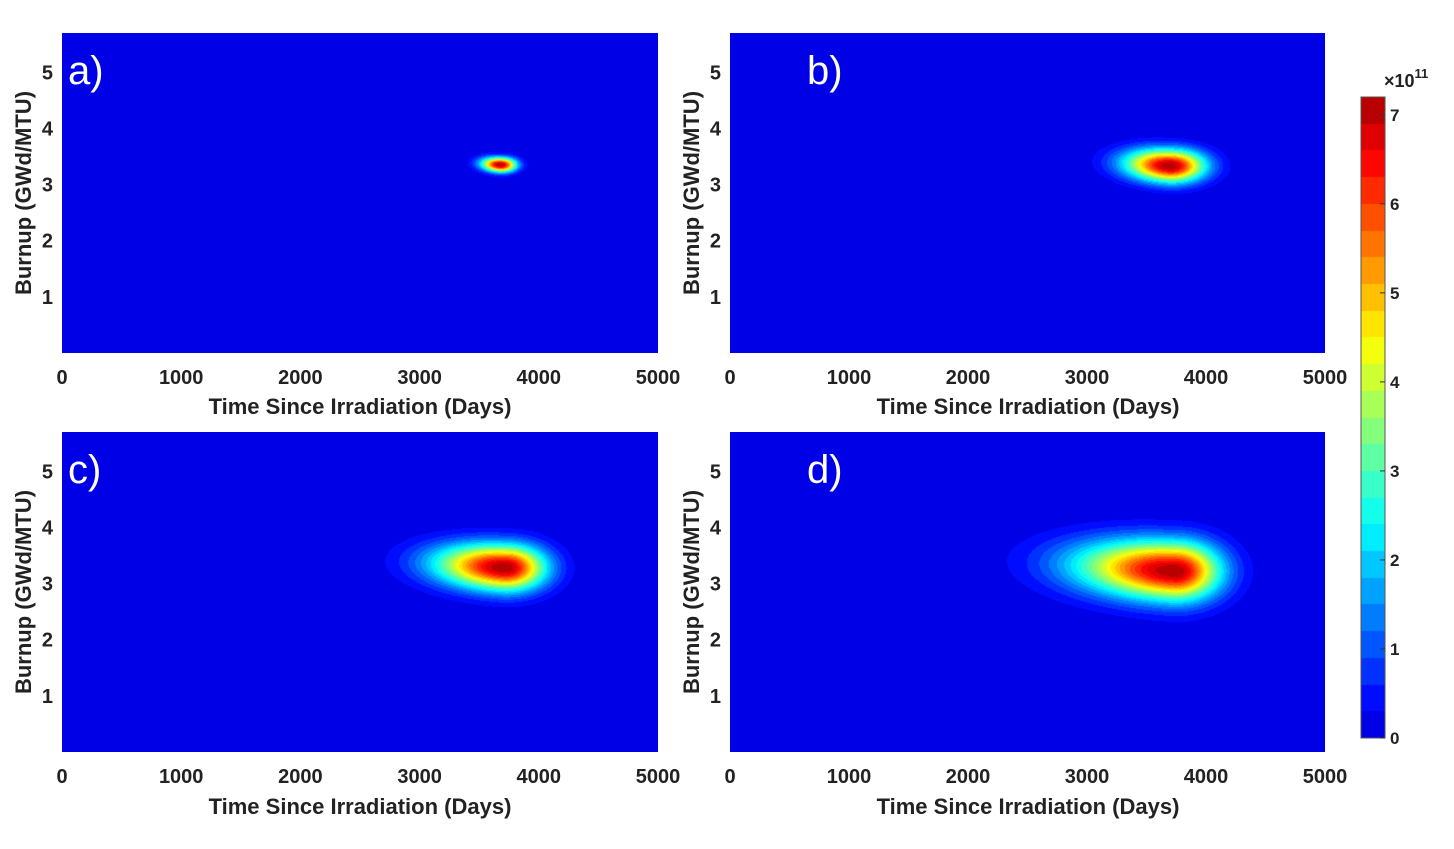 The image size is (1454, 849). I want to click on x-tick-labels-c: 0 1000 2000 3000 4000 5000, so click(368, 777).